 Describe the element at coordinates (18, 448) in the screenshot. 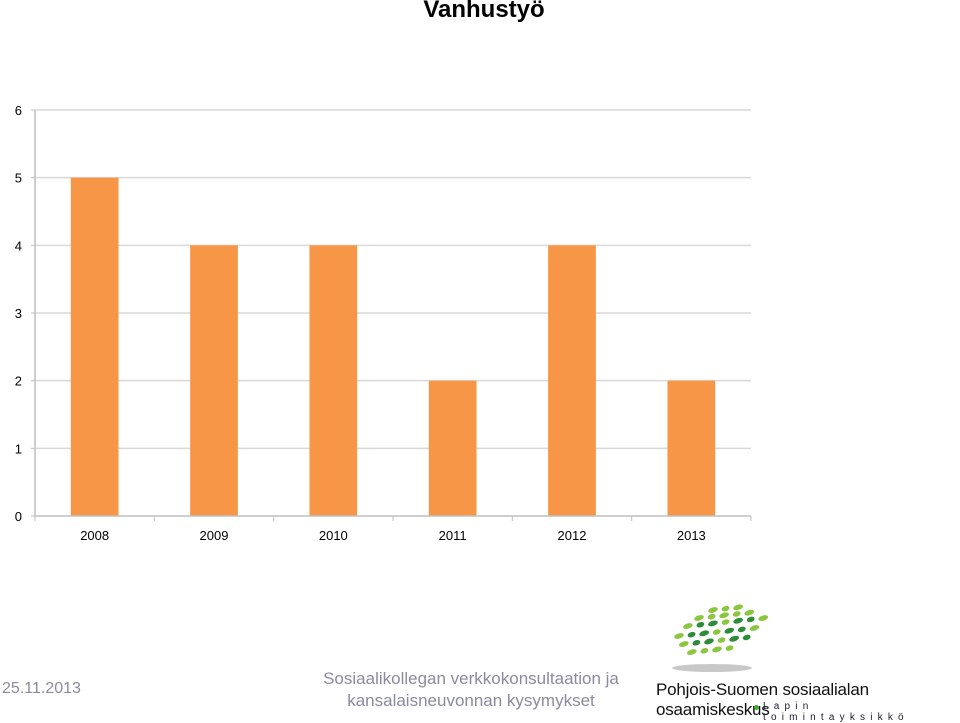

I see `y-tick-label: 1` at that location.